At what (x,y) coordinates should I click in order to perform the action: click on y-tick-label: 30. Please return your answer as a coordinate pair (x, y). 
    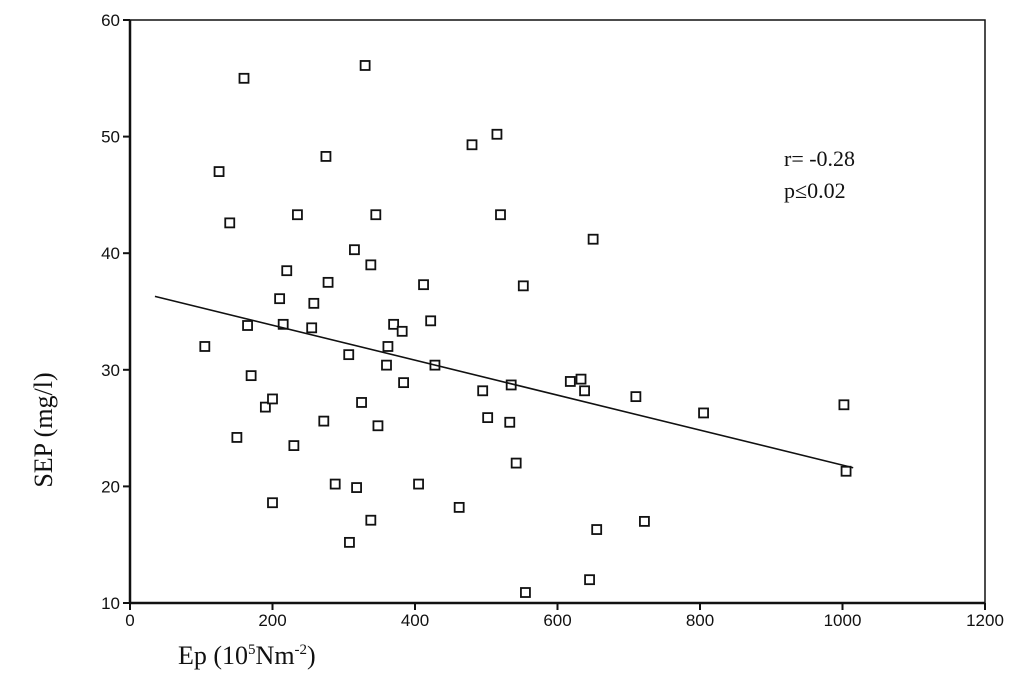
    Looking at the image, I should click on (110, 370).